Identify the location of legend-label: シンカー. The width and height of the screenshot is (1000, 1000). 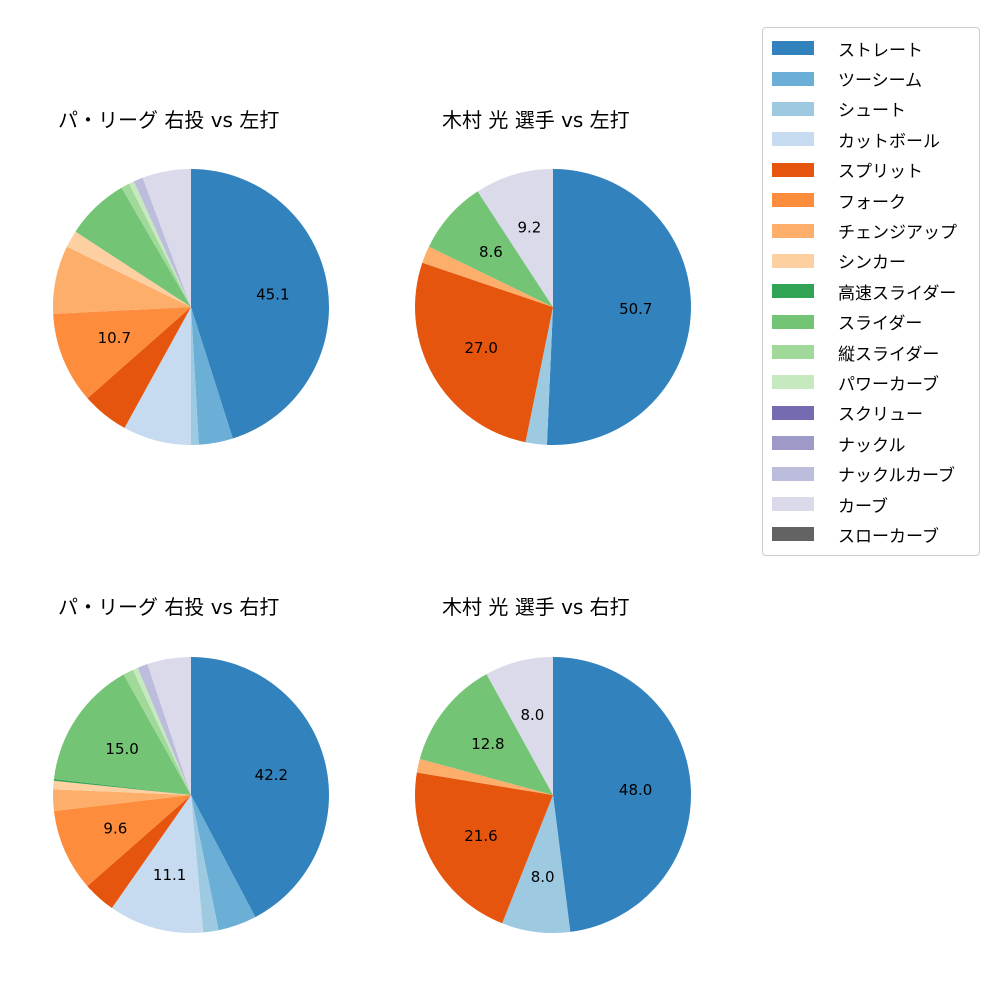
(872, 263).